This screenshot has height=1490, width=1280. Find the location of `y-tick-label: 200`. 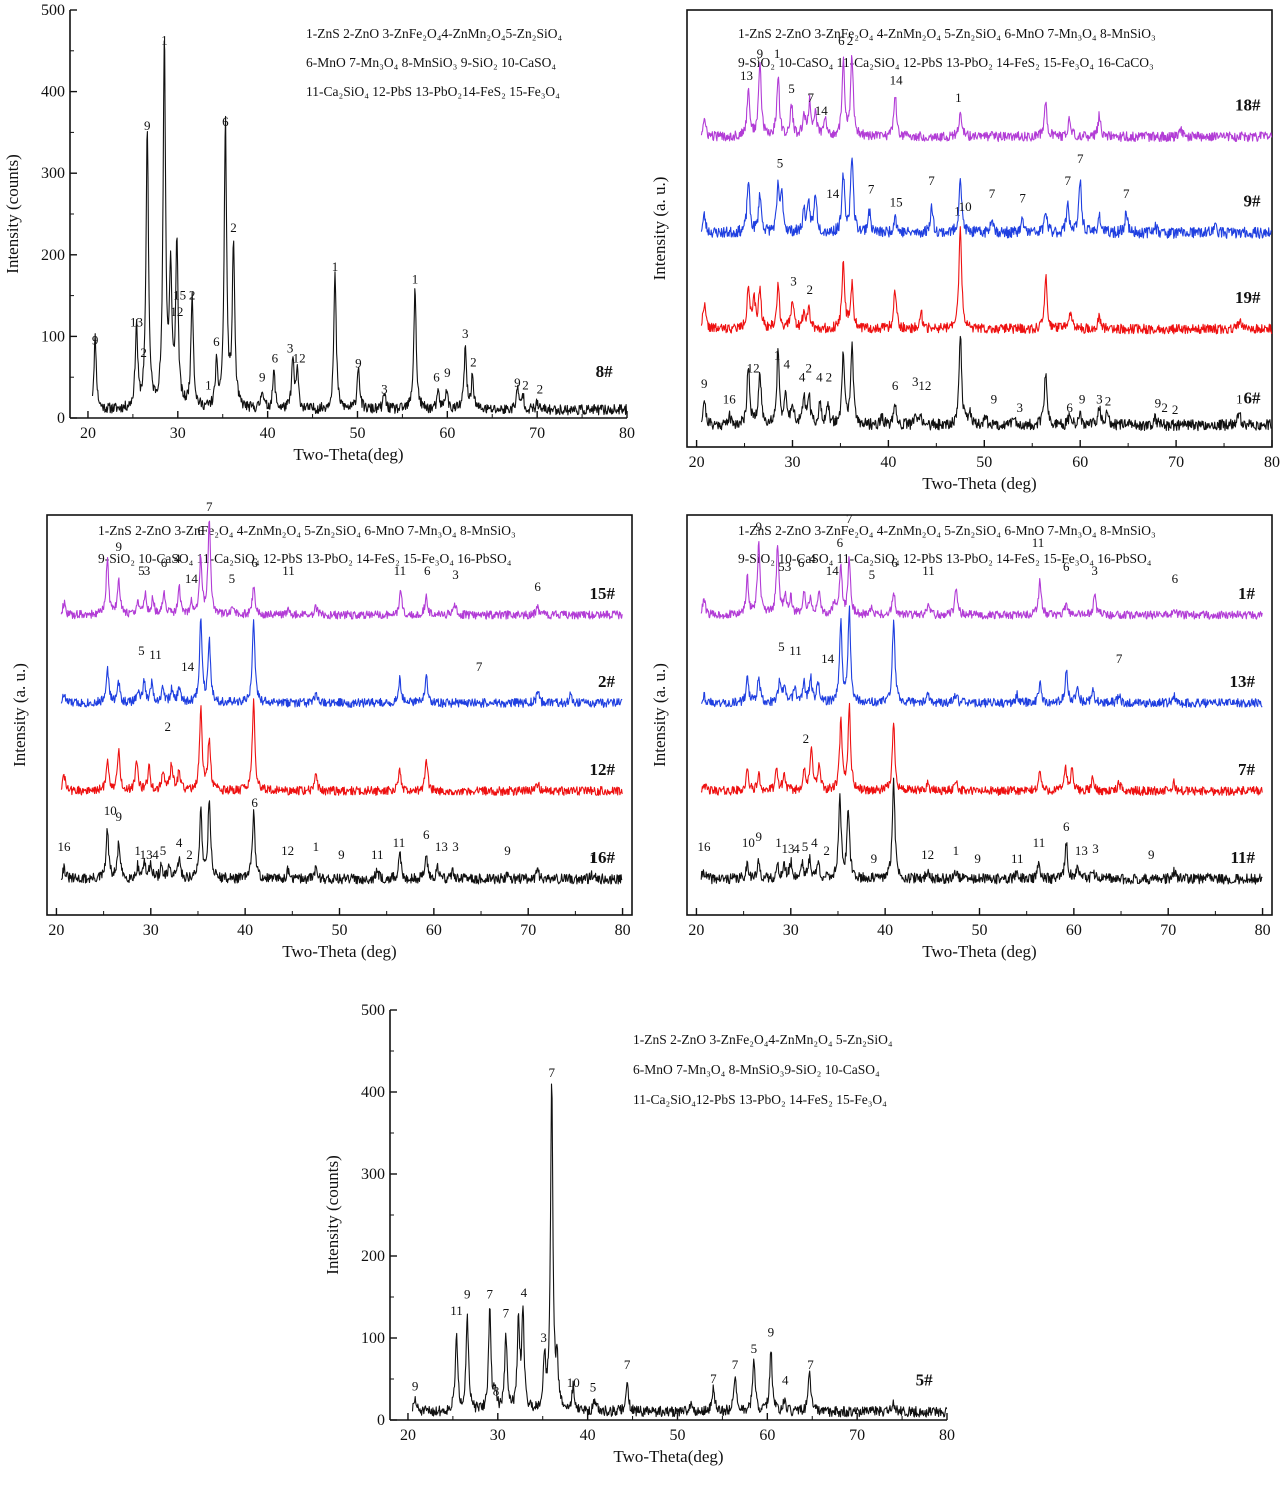

y-tick-label: 200 is located at coordinates (53, 255).